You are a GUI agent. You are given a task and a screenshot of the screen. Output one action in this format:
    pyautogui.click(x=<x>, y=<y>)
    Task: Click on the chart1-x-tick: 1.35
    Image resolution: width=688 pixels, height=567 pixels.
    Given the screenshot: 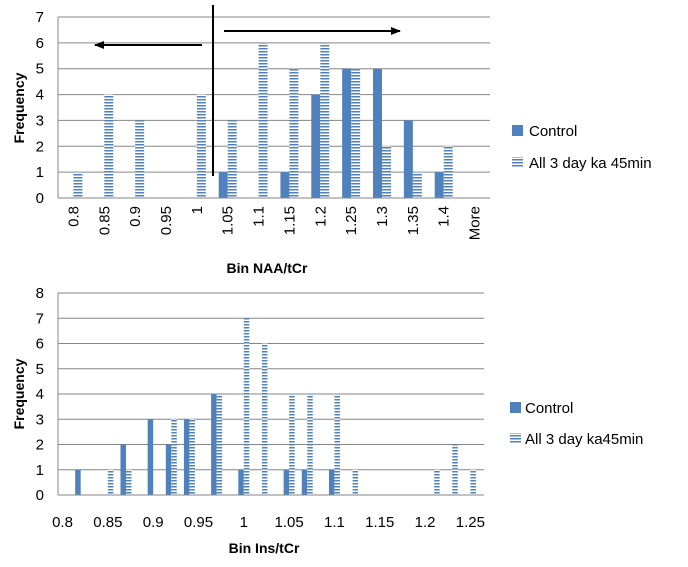 What is the action you would take?
    pyautogui.click(x=413, y=220)
    